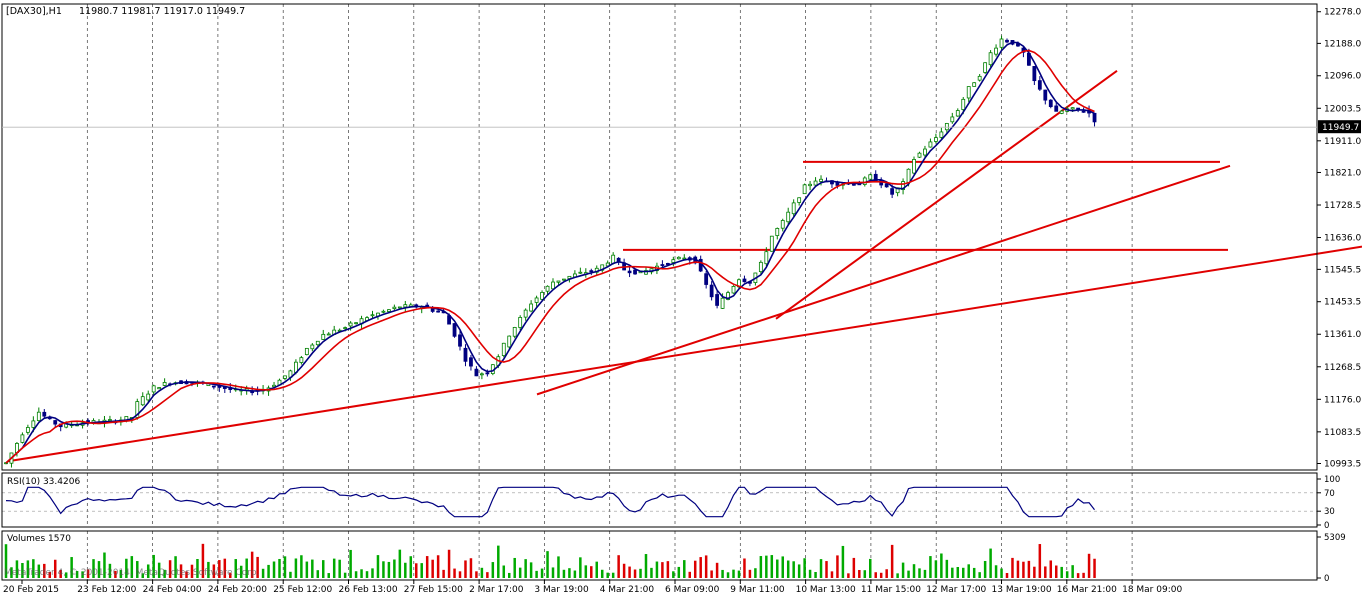 This screenshot has width=1362, height=601. Describe the element at coordinates (43, 482) in the screenshot. I see `rsi-label: RSI(10) 33.4206` at that location.